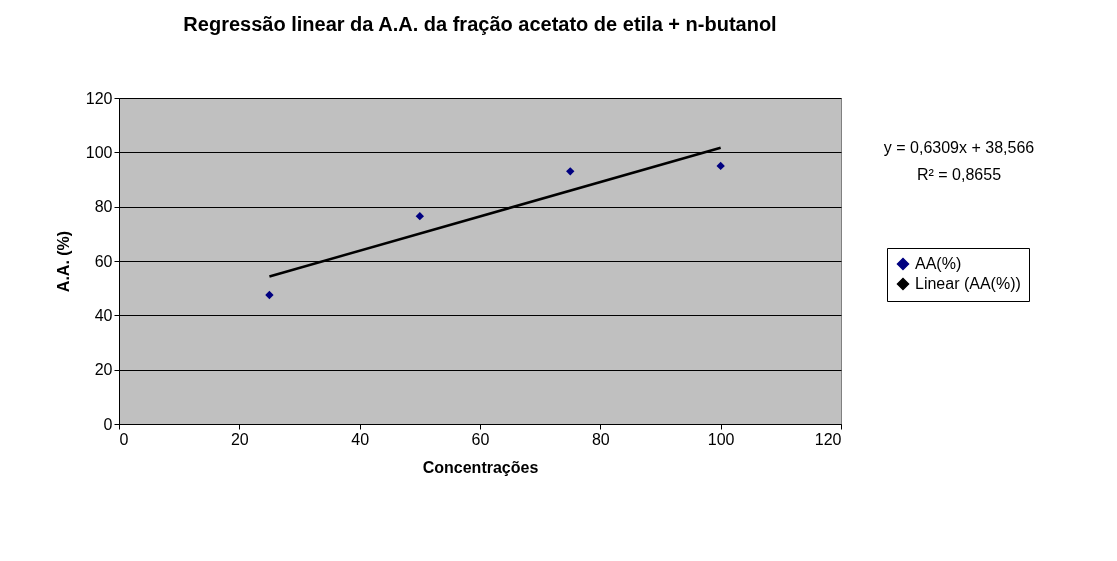 The width and height of the screenshot is (1117, 561). I want to click on x-tick-label: 120, so click(828, 439).